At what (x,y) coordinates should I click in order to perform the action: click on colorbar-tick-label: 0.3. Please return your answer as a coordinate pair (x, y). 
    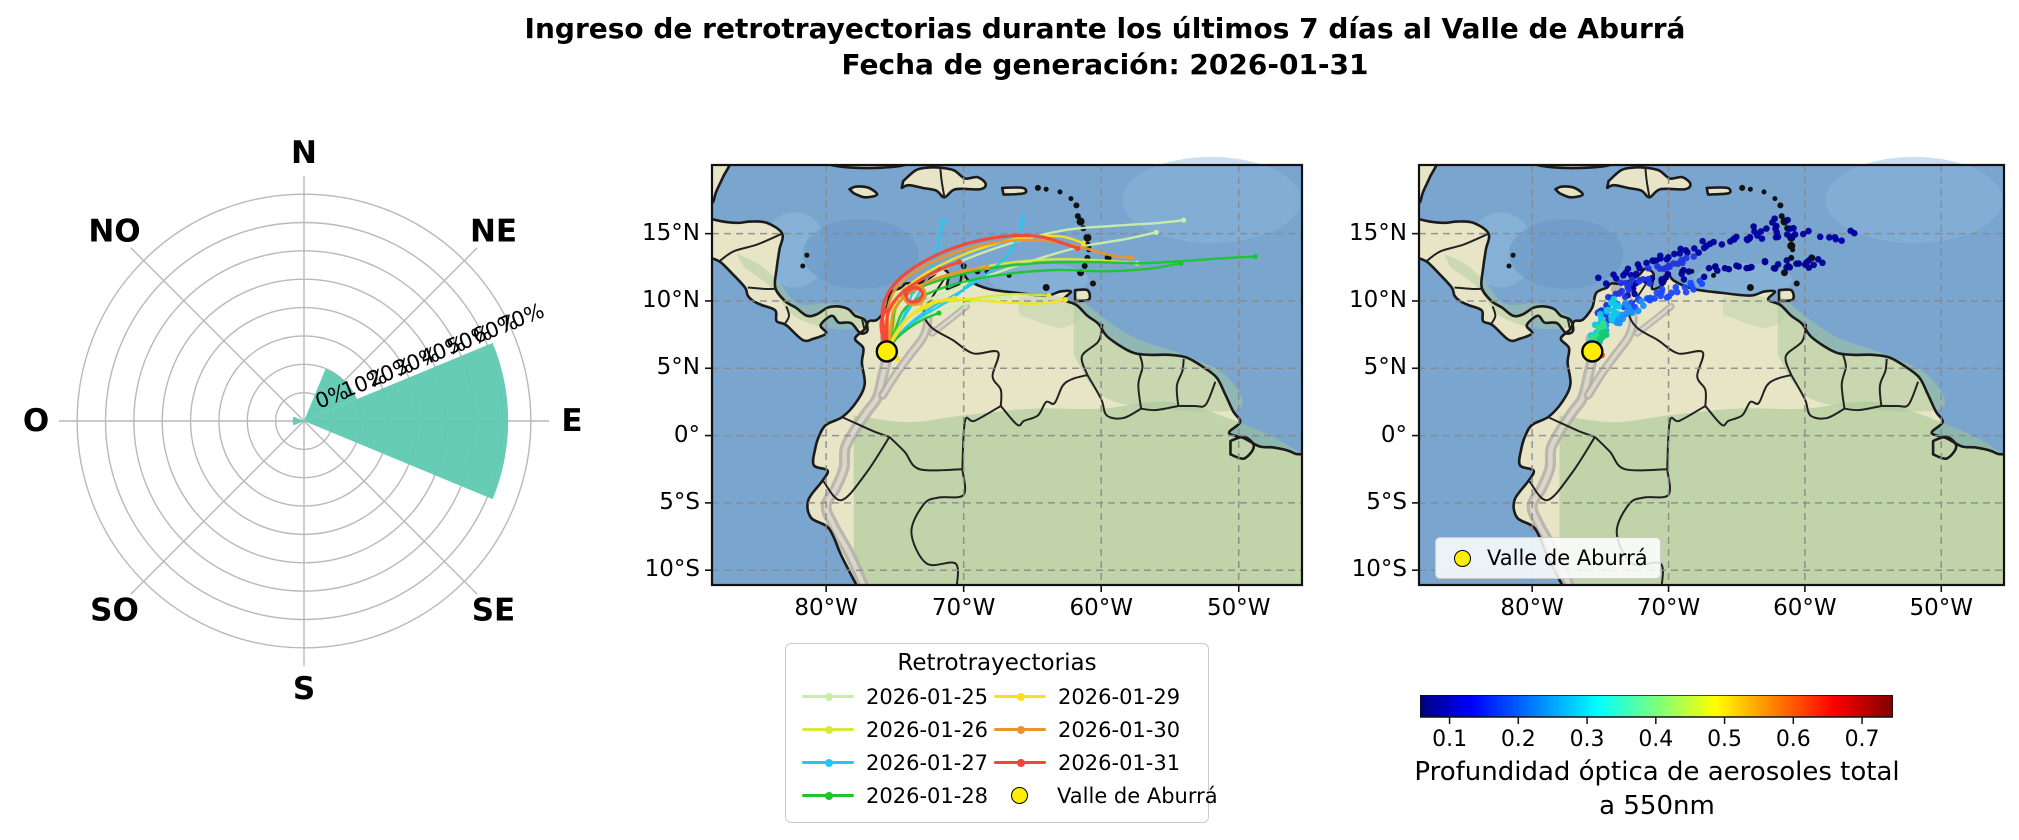
    Looking at the image, I should click on (1587, 739).